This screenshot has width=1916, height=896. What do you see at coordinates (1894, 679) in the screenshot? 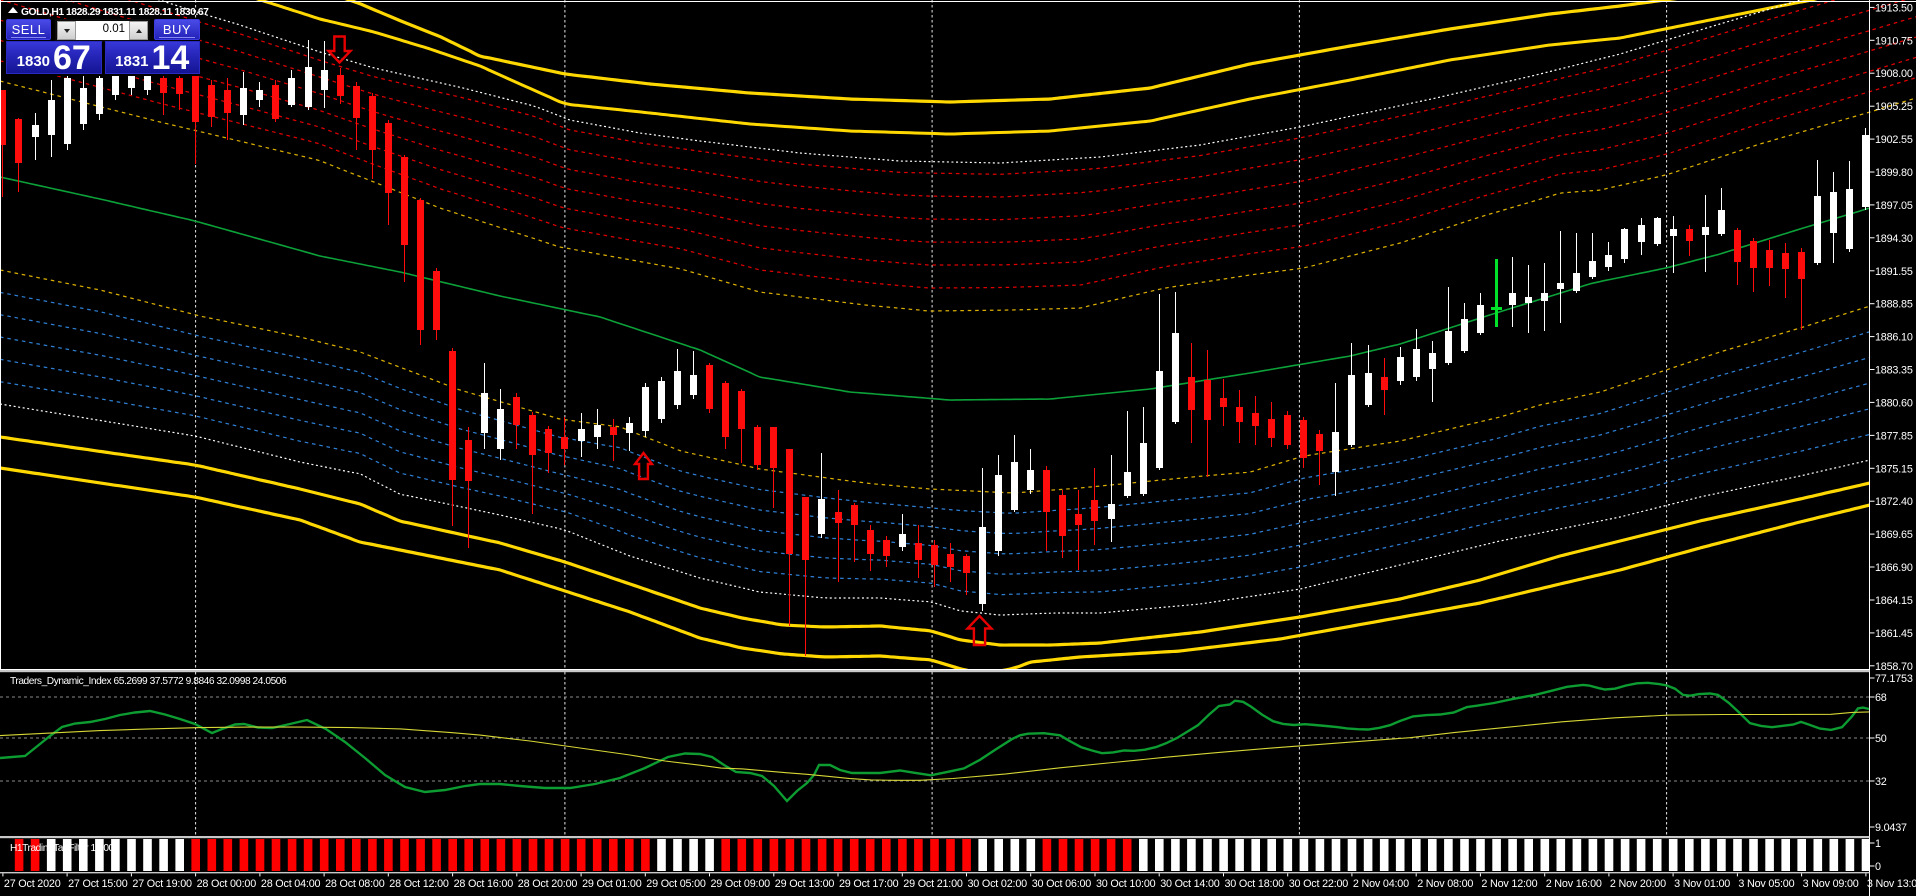
I see `svg-text: 77.1753` at bounding box center [1894, 679].